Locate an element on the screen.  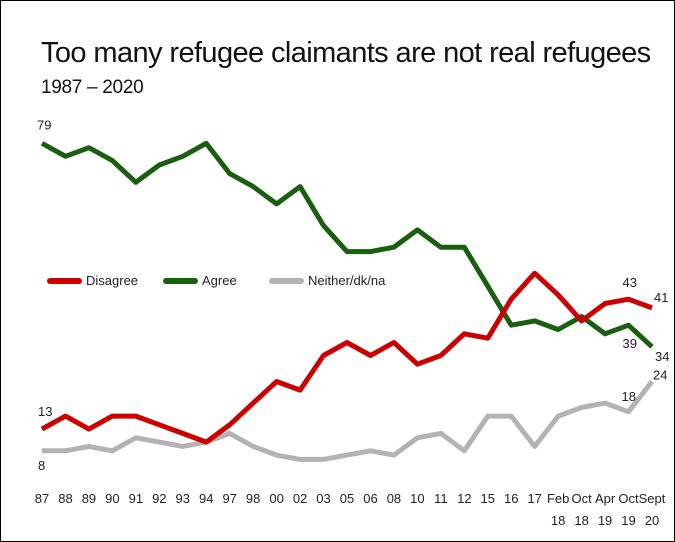
x-tick-label: 03 is located at coordinates (323, 498).